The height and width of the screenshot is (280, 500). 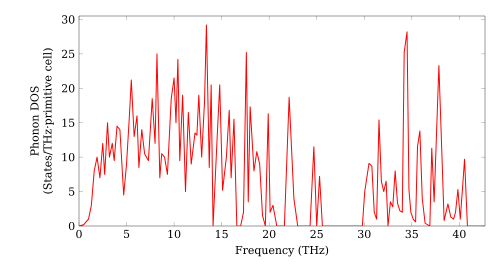 What do you see at coordinates (127, 234) in the screenshot?
I see `x-tick-label: 5` at bounding box center [127, 234].